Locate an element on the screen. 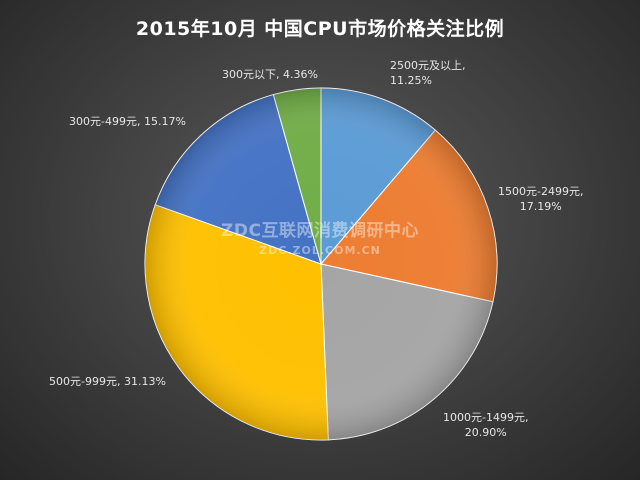  slice-label-below-300: 300元以下, 4.36% is located at coordinates (270, 74).